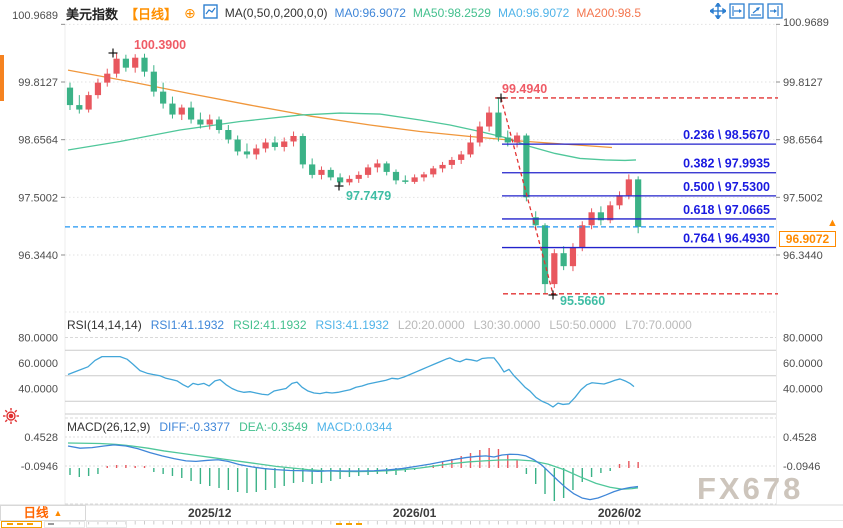 The image size is (843, 528). I want to click on svg-text: 2026/02, so click(620, 513).